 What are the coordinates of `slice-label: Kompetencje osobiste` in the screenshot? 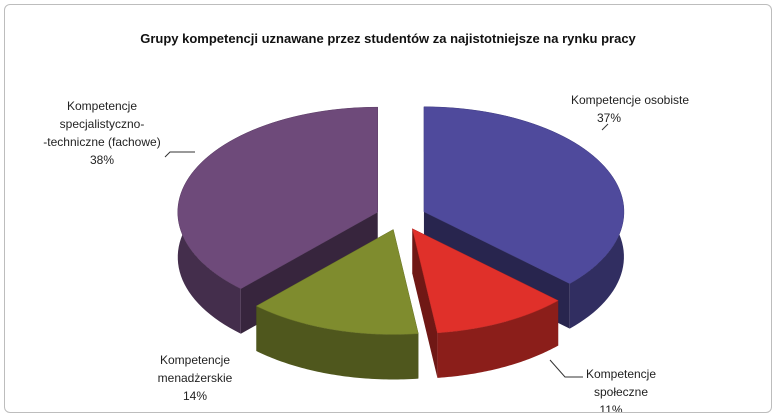 It's located at (630, 100).